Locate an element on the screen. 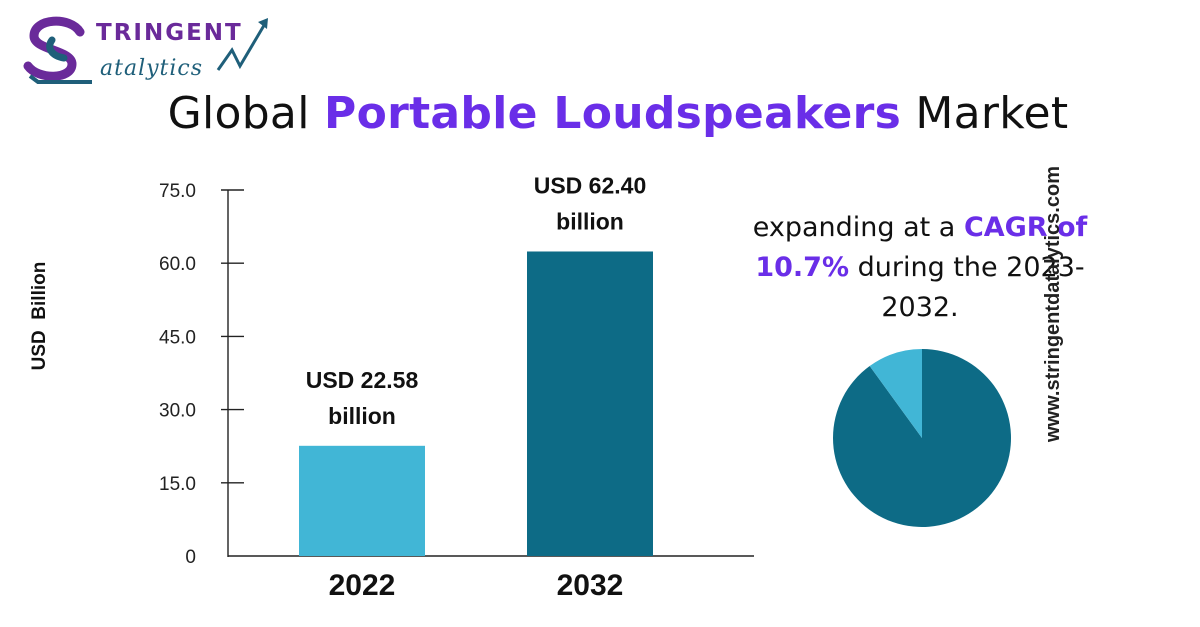 Image resolution: width=1200 pixels, height=627 pixels. brand-logo: TRINGENT atalytics is located at coordinates (152, 49).